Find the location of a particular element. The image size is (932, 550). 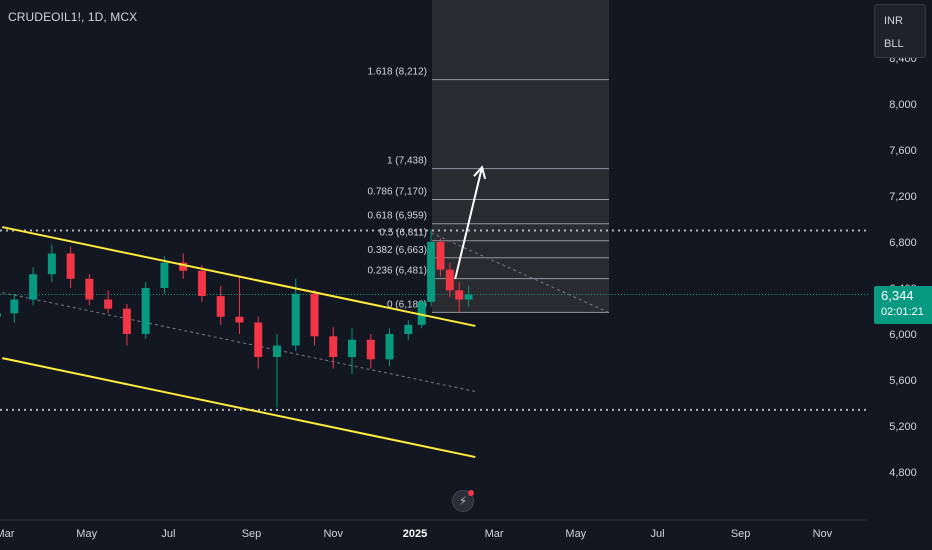

fib-level-label: 0 (6,188) is located at coordinates (407, 304).